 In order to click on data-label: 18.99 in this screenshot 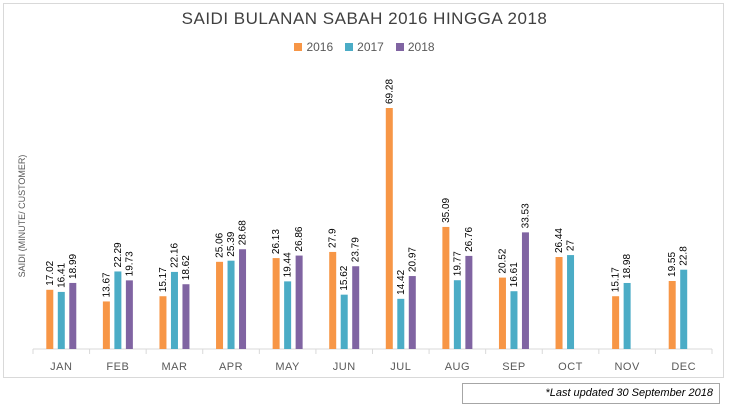, I will do `click(73, 265)`.